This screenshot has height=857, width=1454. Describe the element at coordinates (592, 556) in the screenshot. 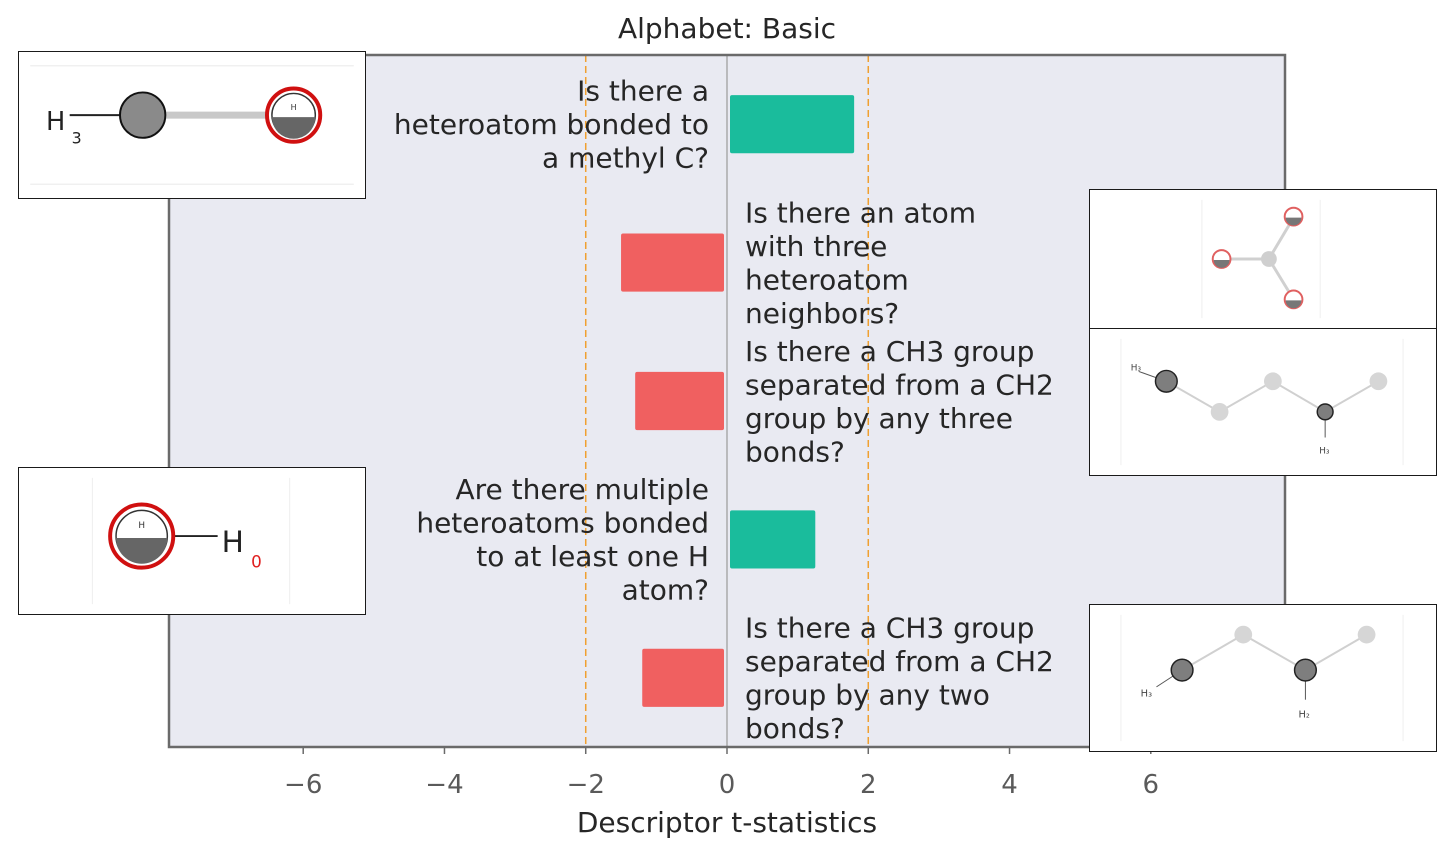

I see `bar-label-line: to at least one H` at that location.